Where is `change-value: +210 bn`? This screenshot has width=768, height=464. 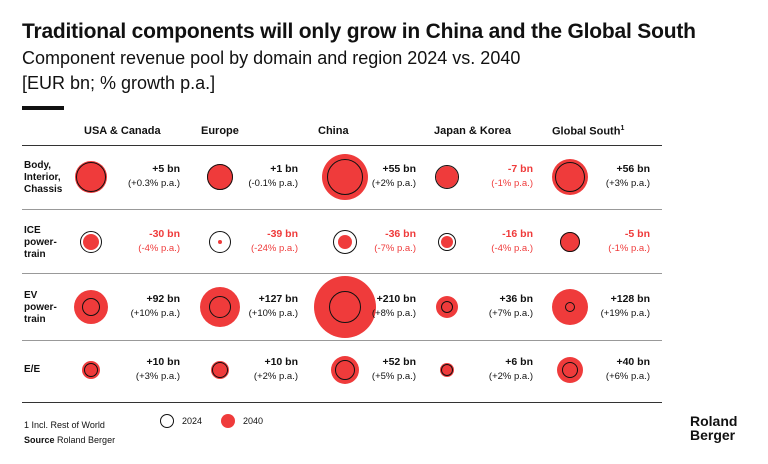 change-value: +210 bn is located at coordinates (396, 299).